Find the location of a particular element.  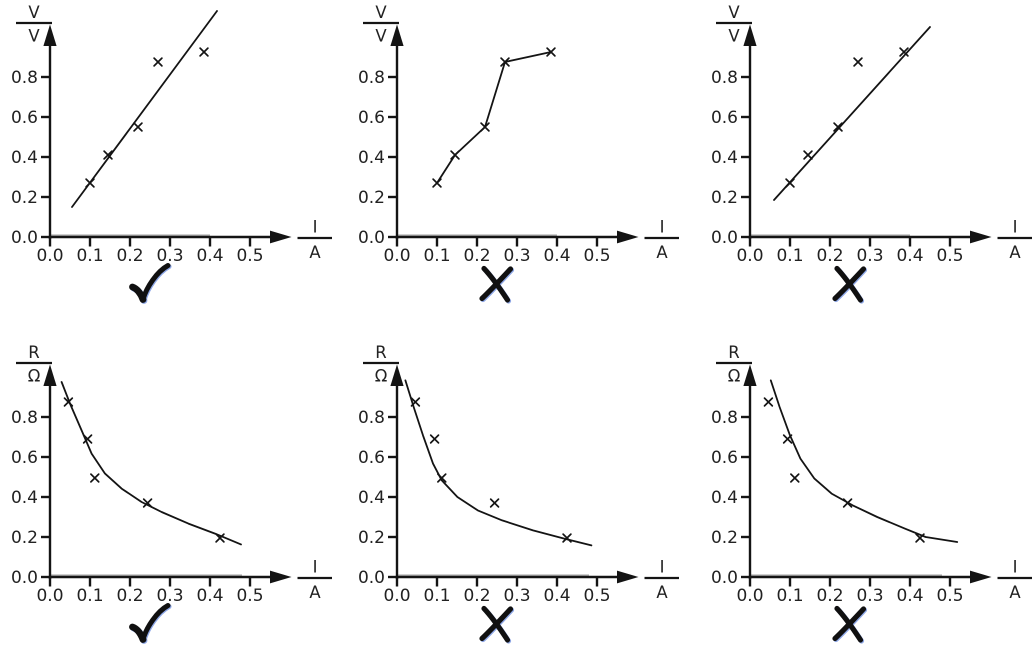

cross-icon is located at coordinates (496, 284).